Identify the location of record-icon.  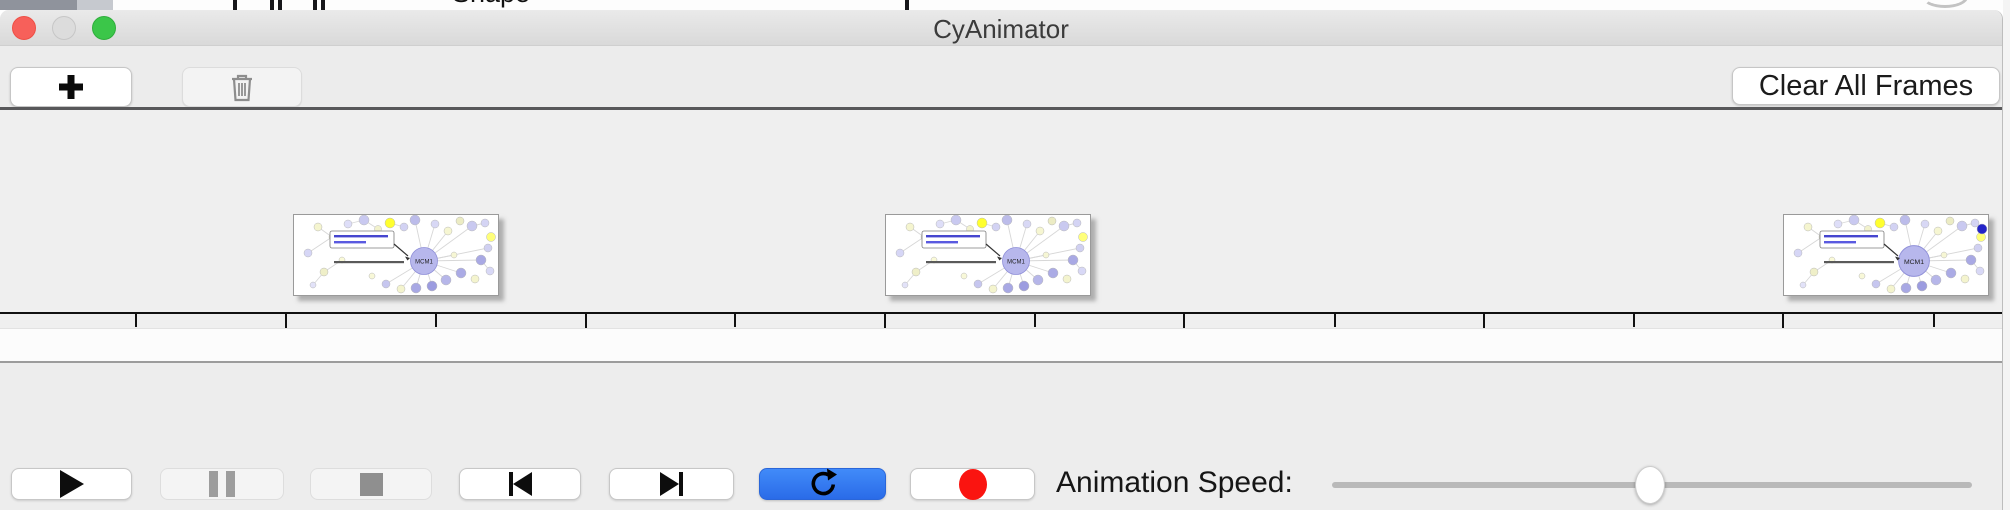
(972, 484).